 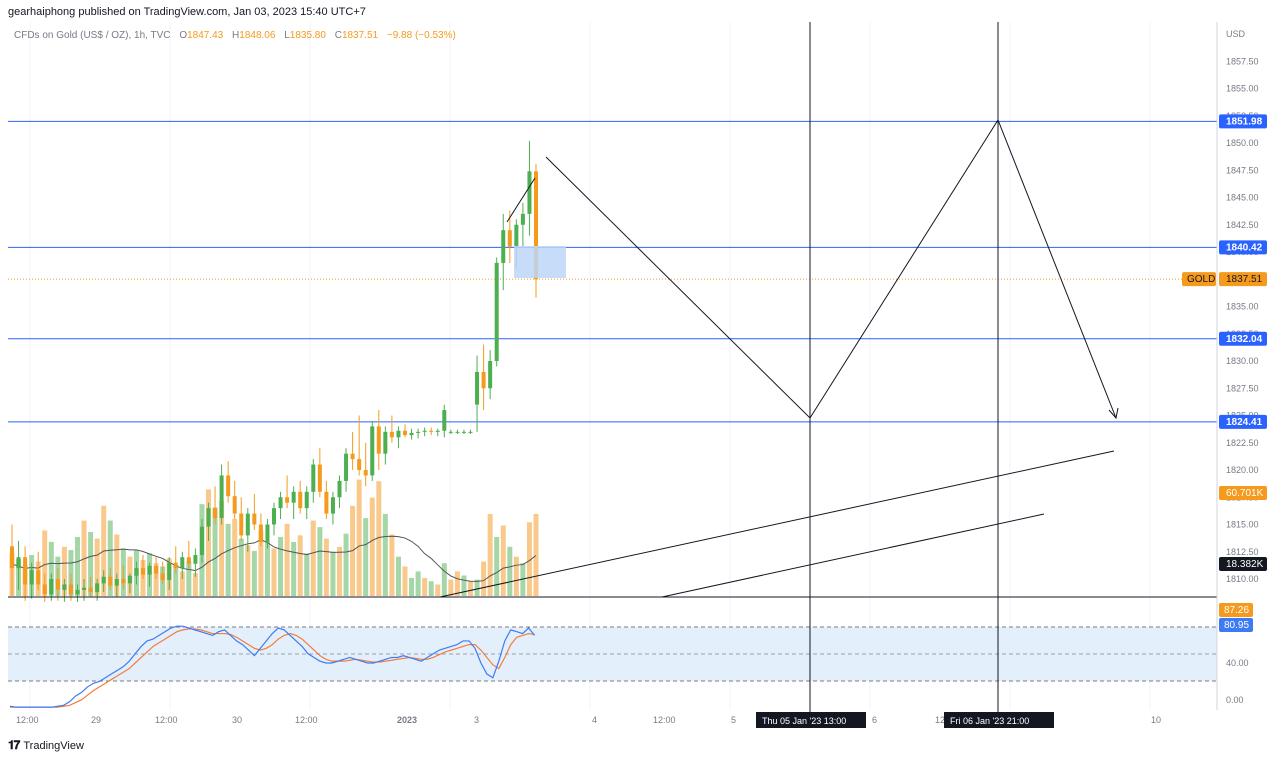 What do you see at coordinates (1242, 143) in the screenshot?
I see `price-tick-label: 1850.00` at bounding box center [1242, 143].